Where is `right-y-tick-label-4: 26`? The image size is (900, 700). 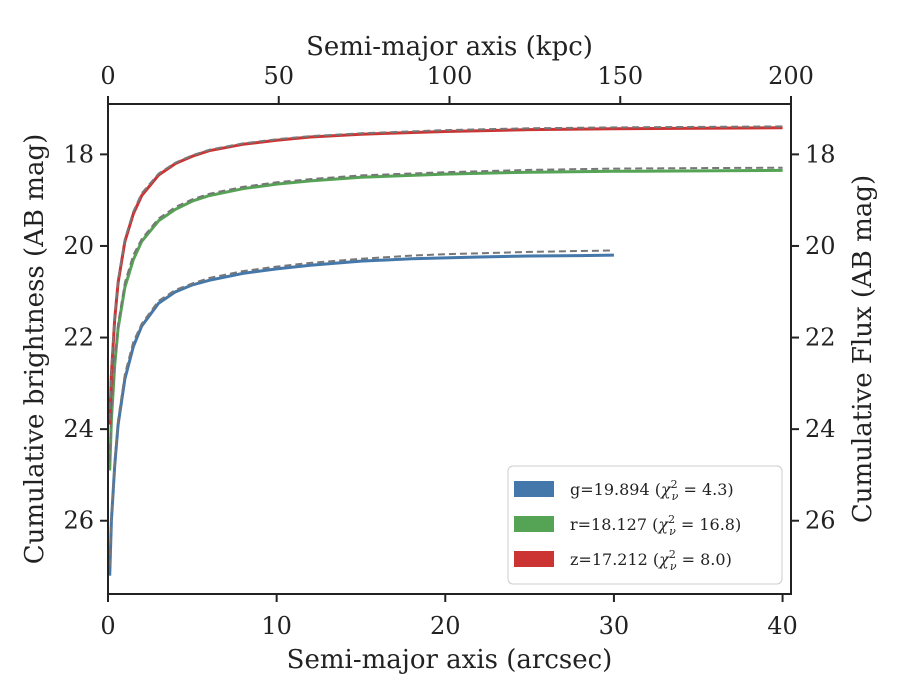
right-y-tick-label-4: 26 is located at coordinates (820, 521).